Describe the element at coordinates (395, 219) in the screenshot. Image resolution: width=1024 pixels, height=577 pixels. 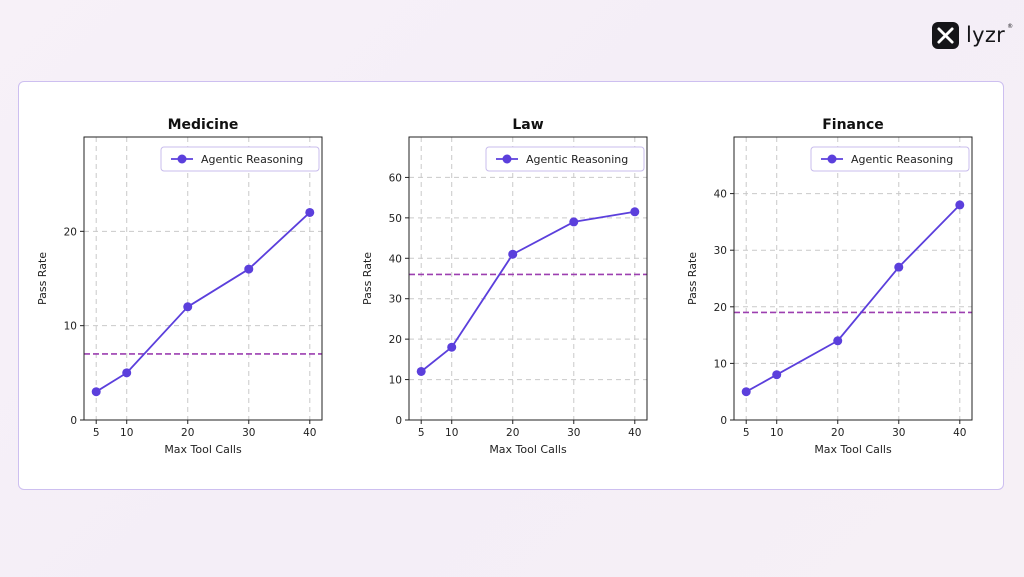
I see `y-tick-label: 50` at that location.